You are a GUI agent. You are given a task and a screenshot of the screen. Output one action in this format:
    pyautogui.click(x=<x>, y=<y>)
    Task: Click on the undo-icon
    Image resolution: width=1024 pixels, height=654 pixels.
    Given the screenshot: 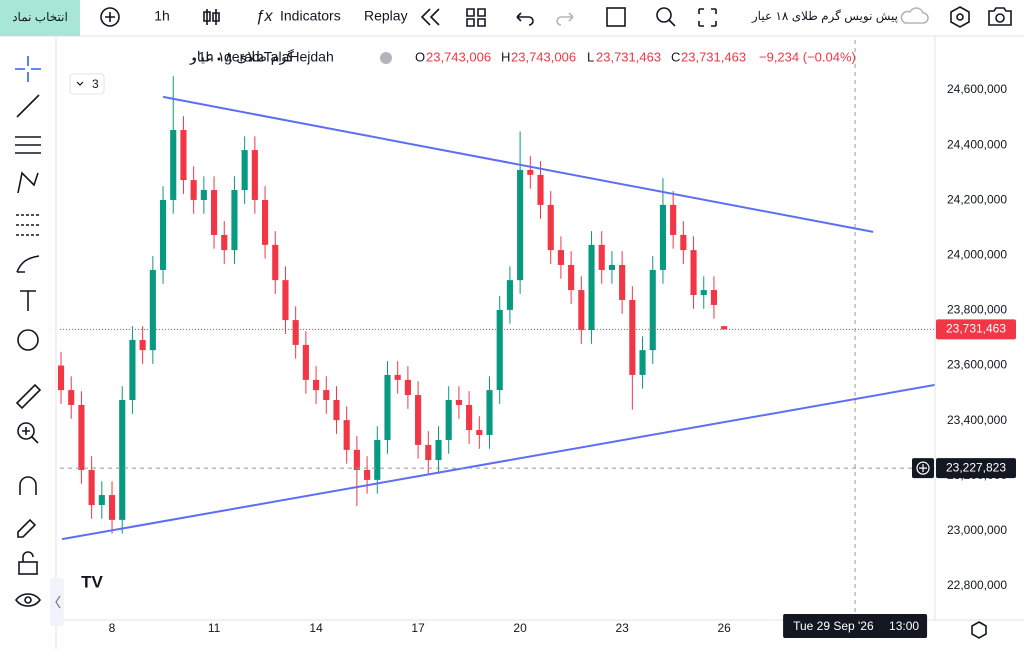 What is the action you would take?
    pyautogui.click(x=525, y=19)
    